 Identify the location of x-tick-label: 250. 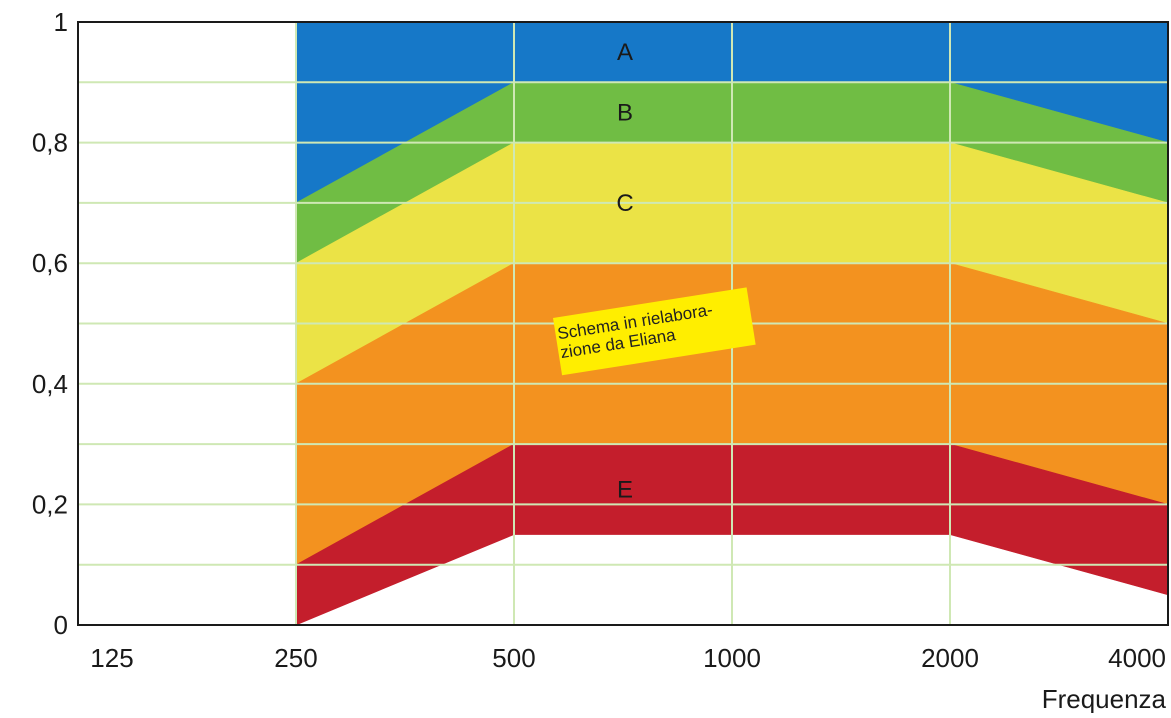
(295, 658).